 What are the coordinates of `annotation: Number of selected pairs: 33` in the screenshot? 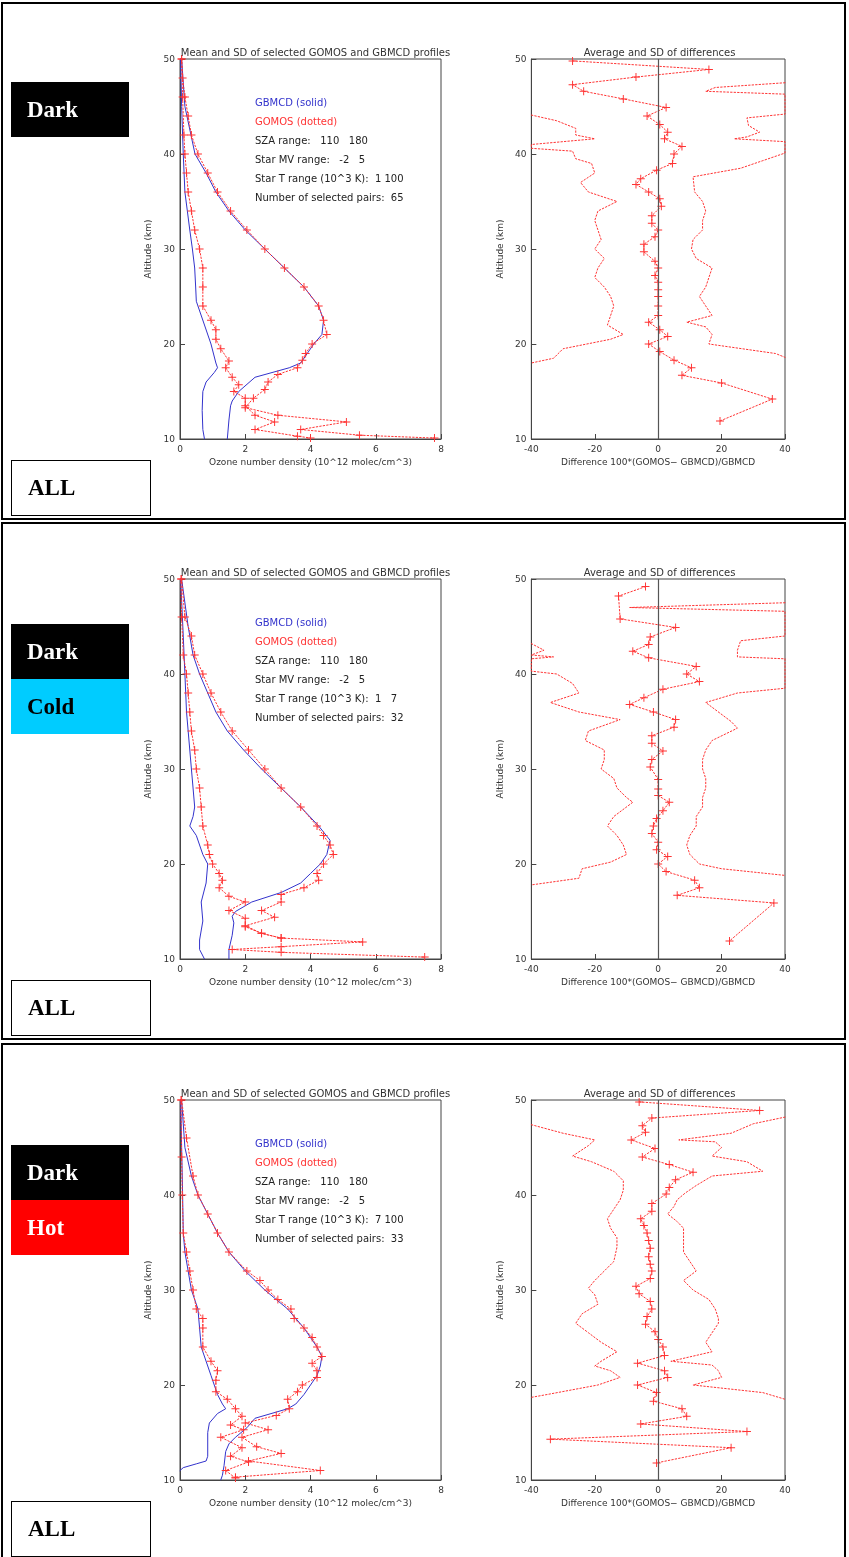 It's located at (329, 1238).